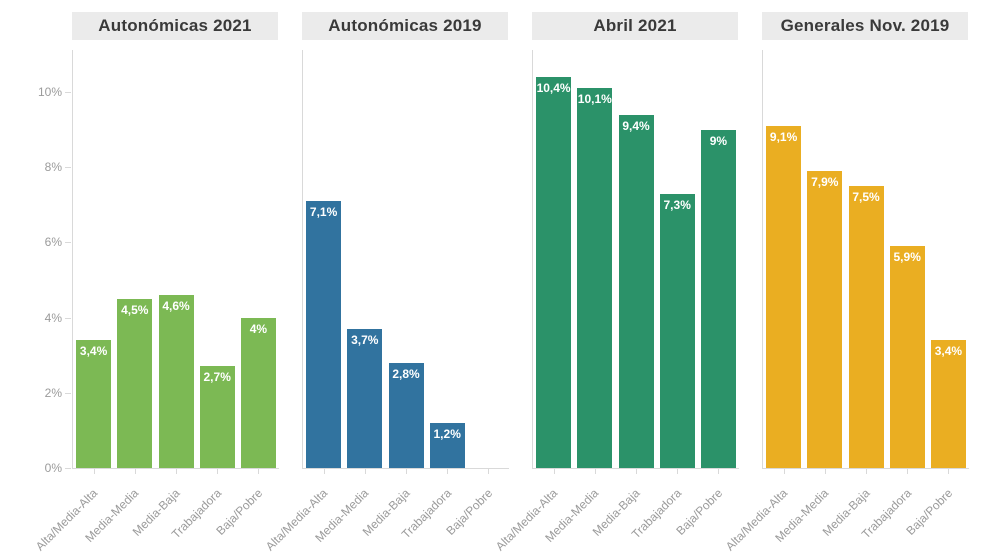  I want to click on panel-header: Generales Nov. 2019, so click(865, 26).